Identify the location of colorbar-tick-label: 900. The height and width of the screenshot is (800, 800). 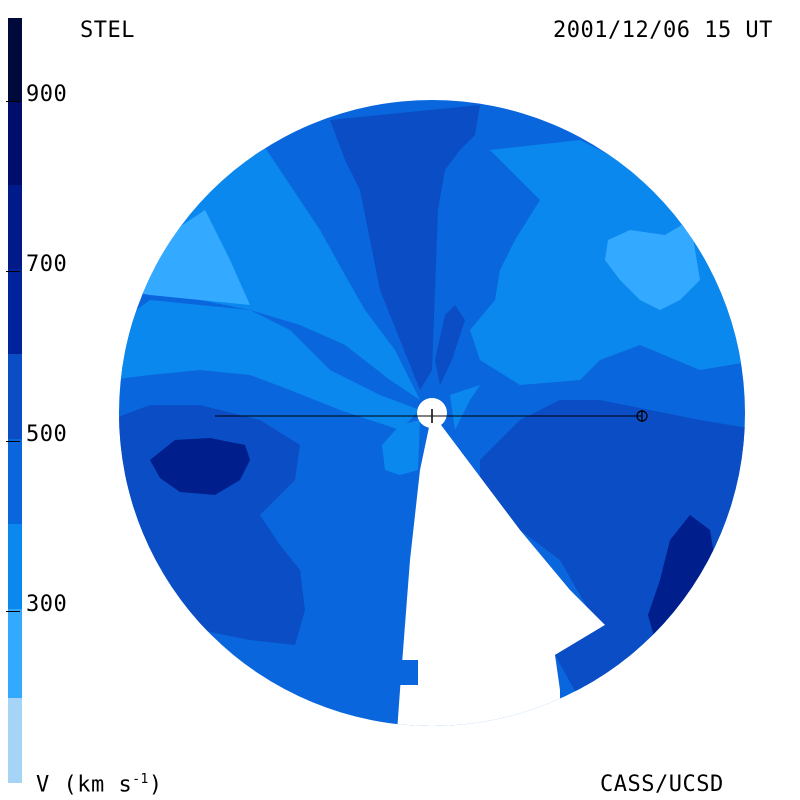
(47, 94).